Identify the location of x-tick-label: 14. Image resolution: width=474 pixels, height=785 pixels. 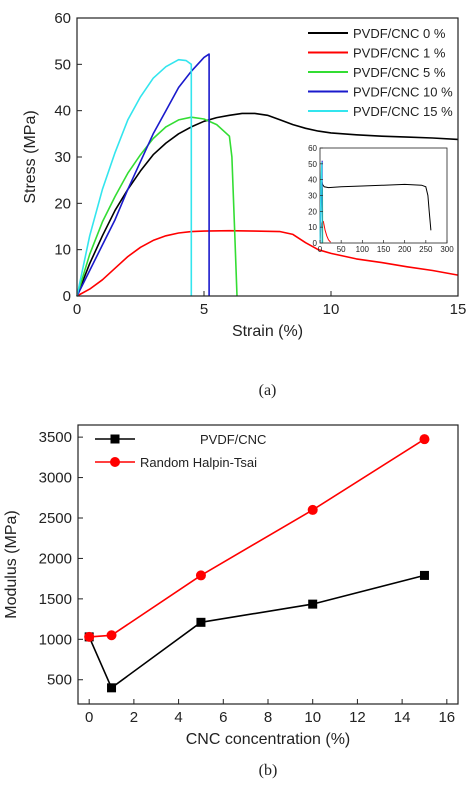
(402, 717).